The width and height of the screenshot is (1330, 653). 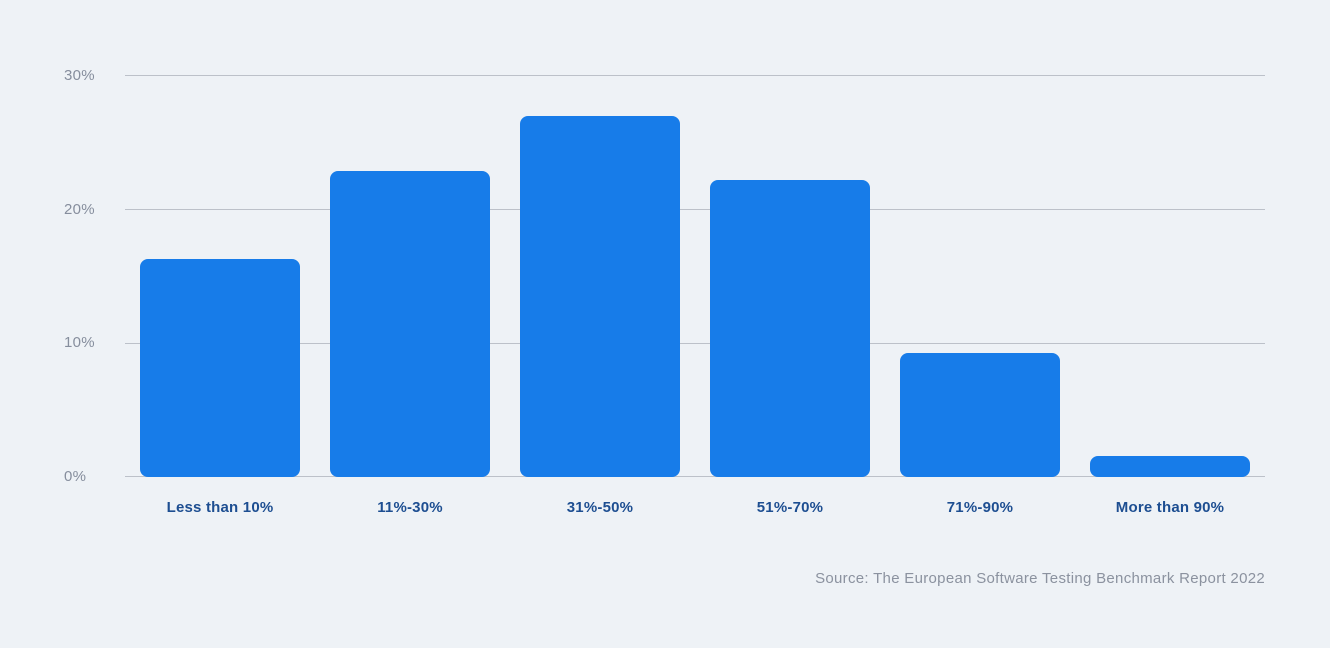 I want to click on y-axis-tick-label: 0%, so click(x=75, y=476).